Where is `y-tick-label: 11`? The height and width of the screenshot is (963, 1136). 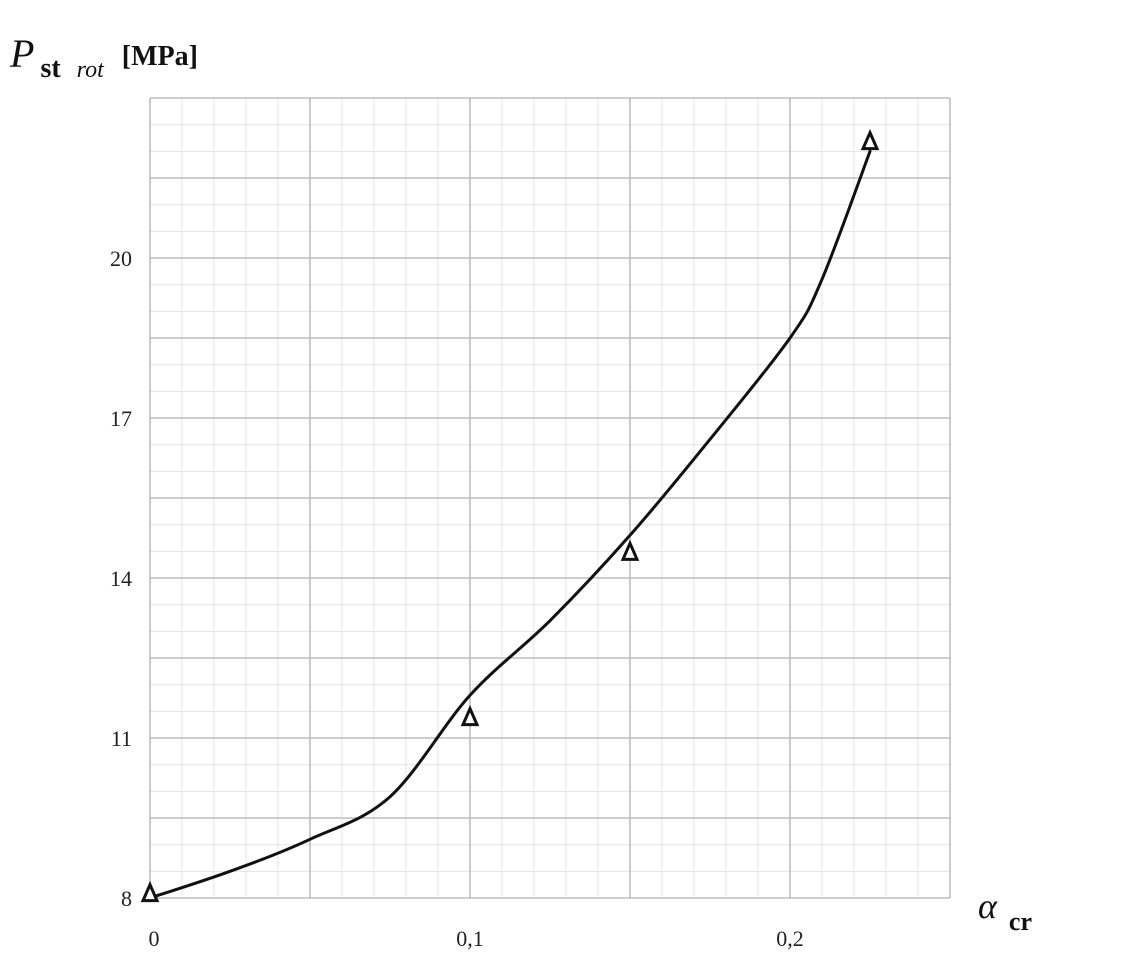
y-tick-label: 11 is located at coordinates (121, 738).